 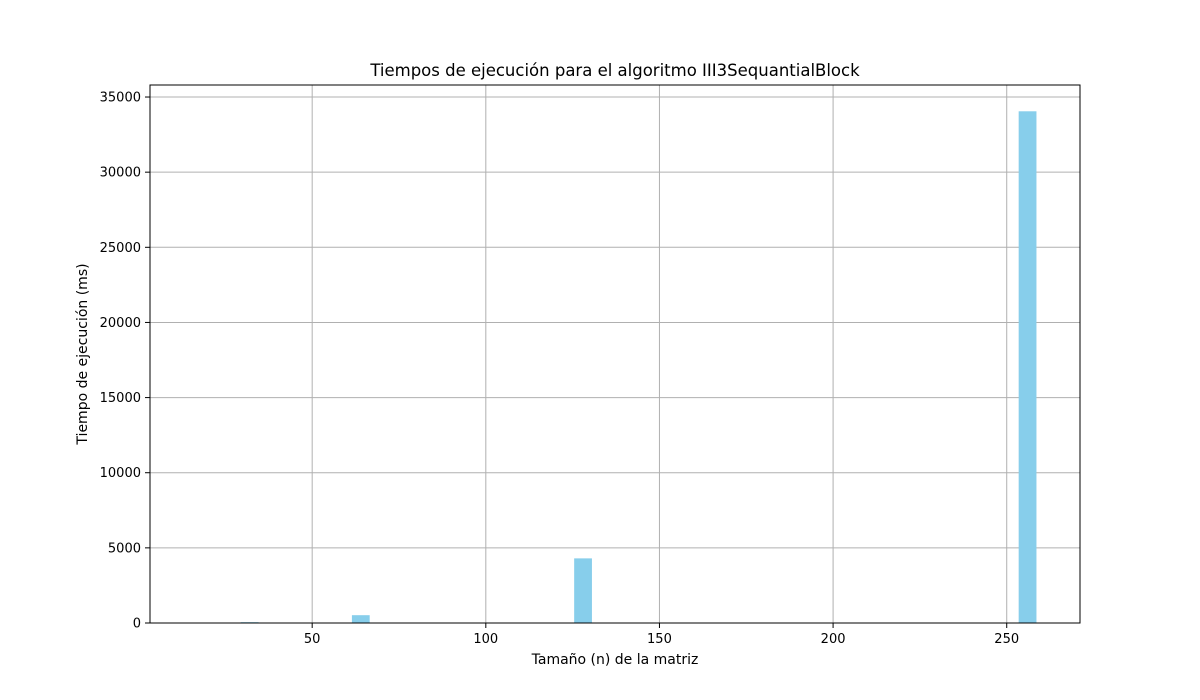 I want to click on x-tick-label: 50, so click(x=312, y=639).